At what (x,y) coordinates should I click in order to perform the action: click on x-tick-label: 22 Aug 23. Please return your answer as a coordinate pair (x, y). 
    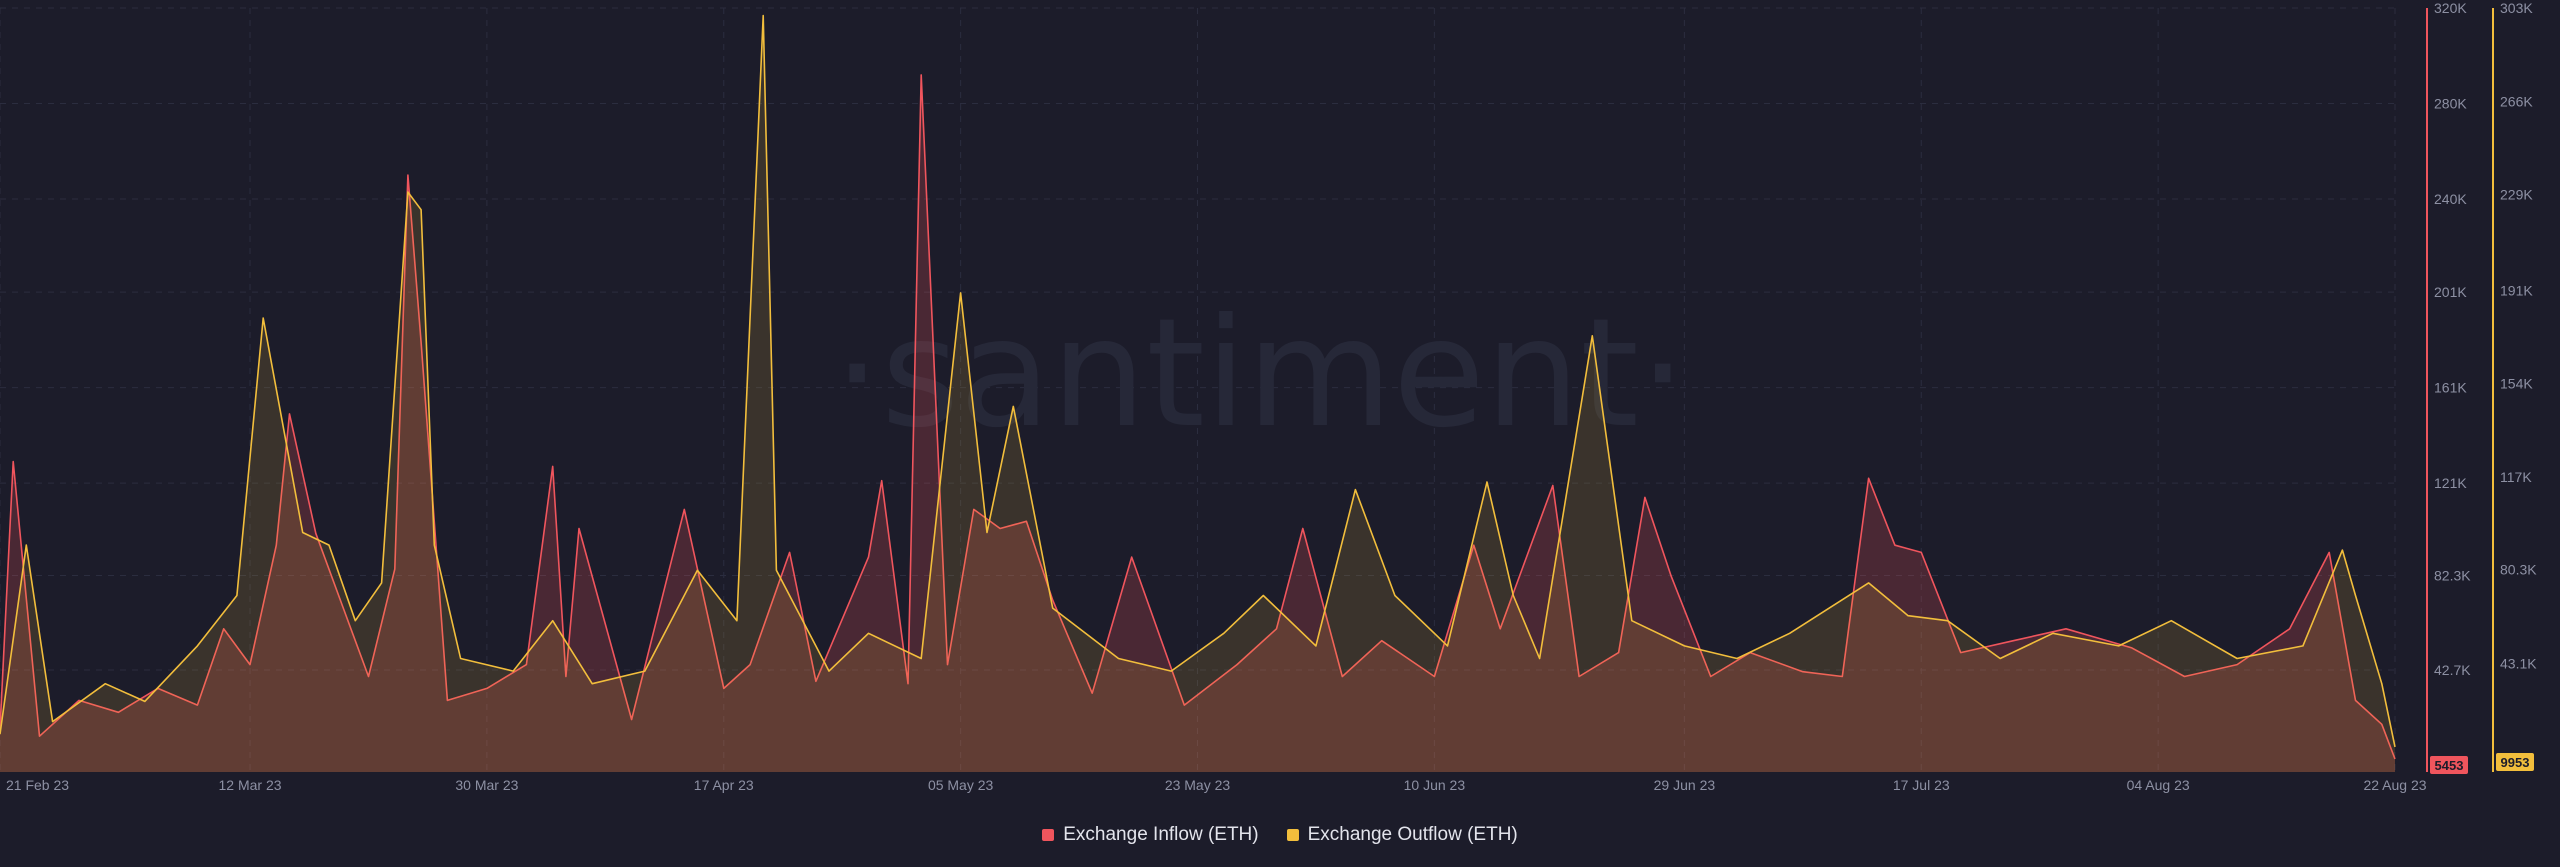
    Looking at the image, I should click on (2394, 785).